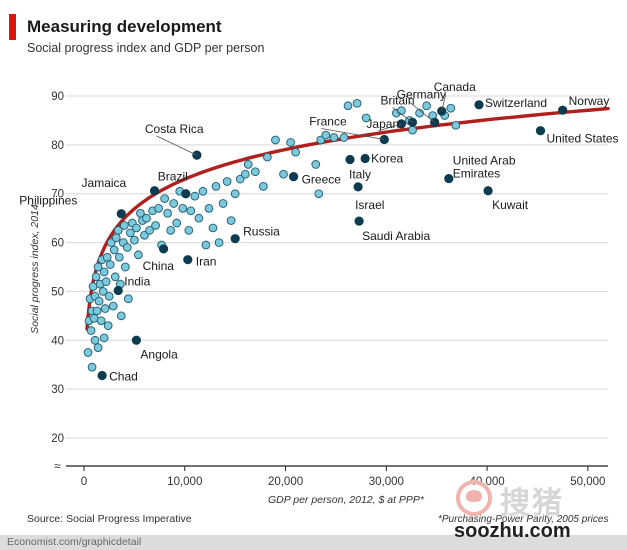 This screenshot has height=550, width=627. Describe the element at coordinates (322, 180) in the screenshot. I see `country-label: Greece` at that location.